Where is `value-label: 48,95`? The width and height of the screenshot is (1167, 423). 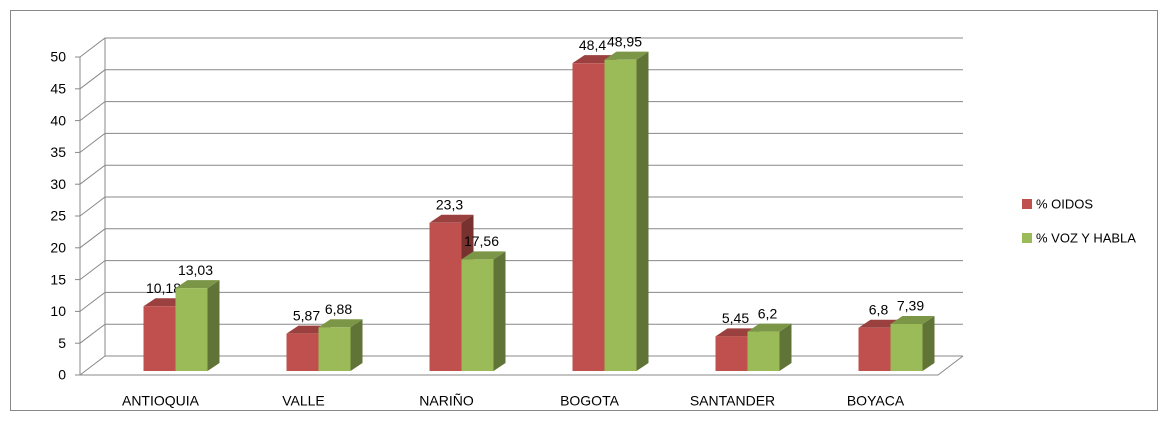
value-label: 48,95 is located at coordinates (624, 41).